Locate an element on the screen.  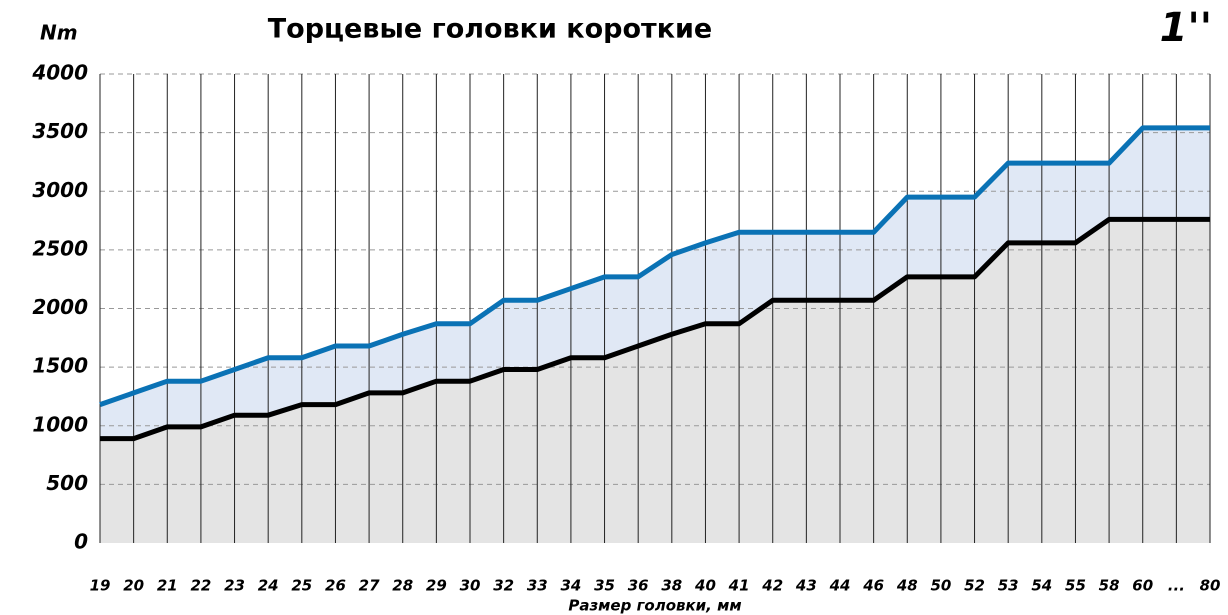
x-tick-label: 24 is located at coordinates (268, 586).